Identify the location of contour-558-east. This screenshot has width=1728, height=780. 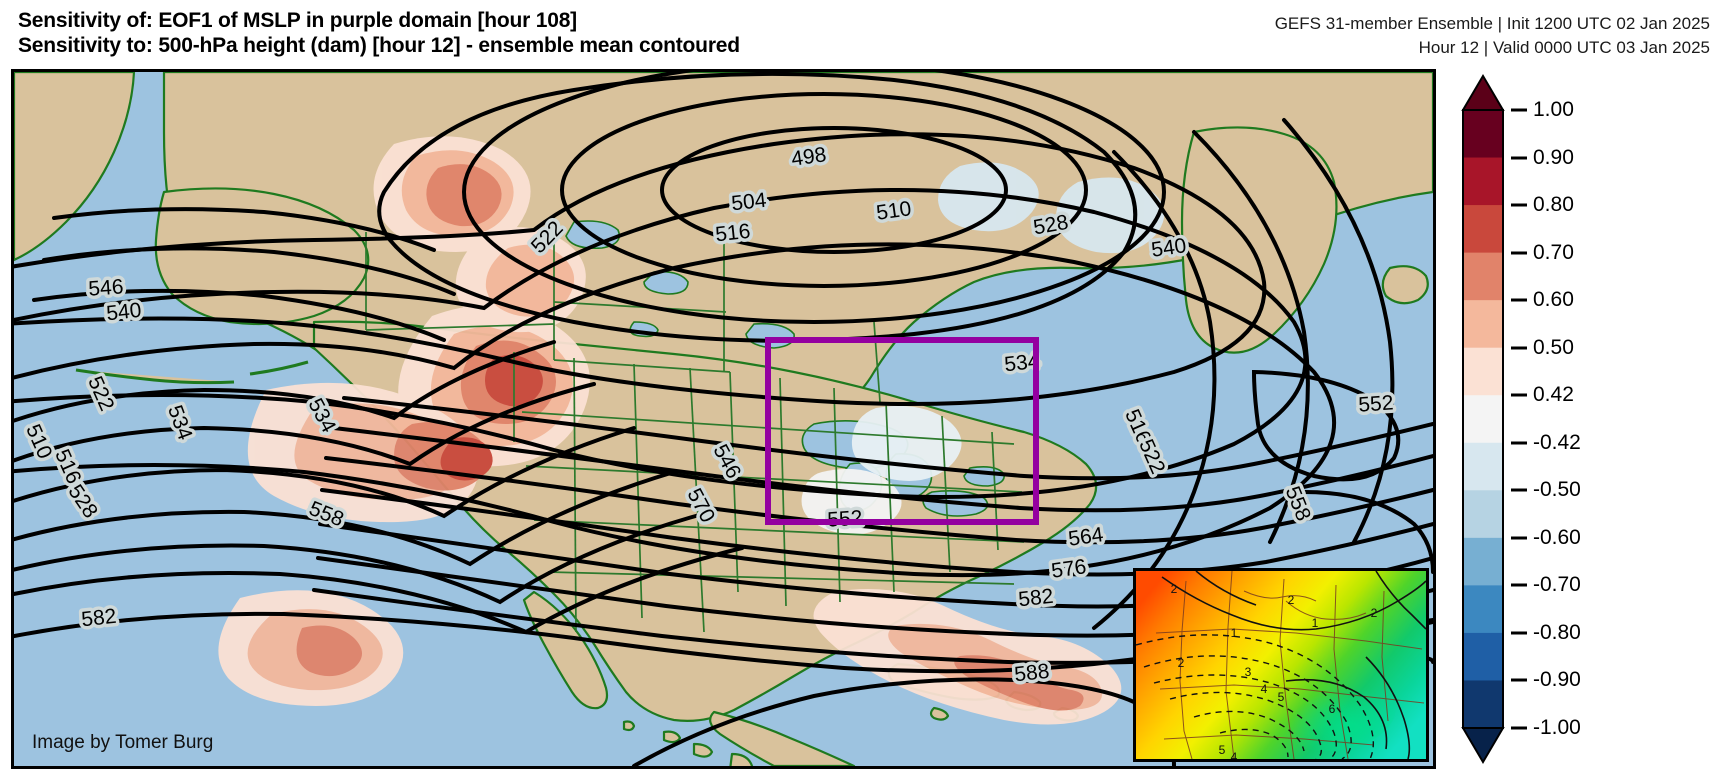
(1367, 532).